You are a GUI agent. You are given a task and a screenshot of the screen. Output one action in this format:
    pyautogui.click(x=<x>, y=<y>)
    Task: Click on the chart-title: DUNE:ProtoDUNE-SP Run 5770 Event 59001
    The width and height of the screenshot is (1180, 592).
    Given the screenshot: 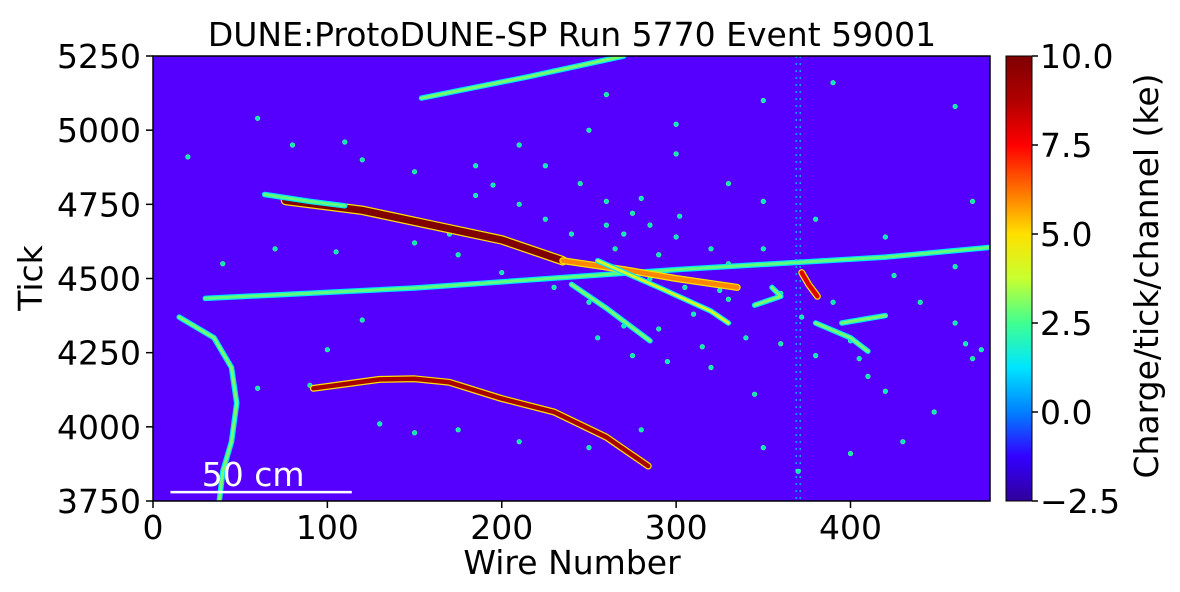 What is the action you would take?
    pyautogui.click(x=572, y=34)
    